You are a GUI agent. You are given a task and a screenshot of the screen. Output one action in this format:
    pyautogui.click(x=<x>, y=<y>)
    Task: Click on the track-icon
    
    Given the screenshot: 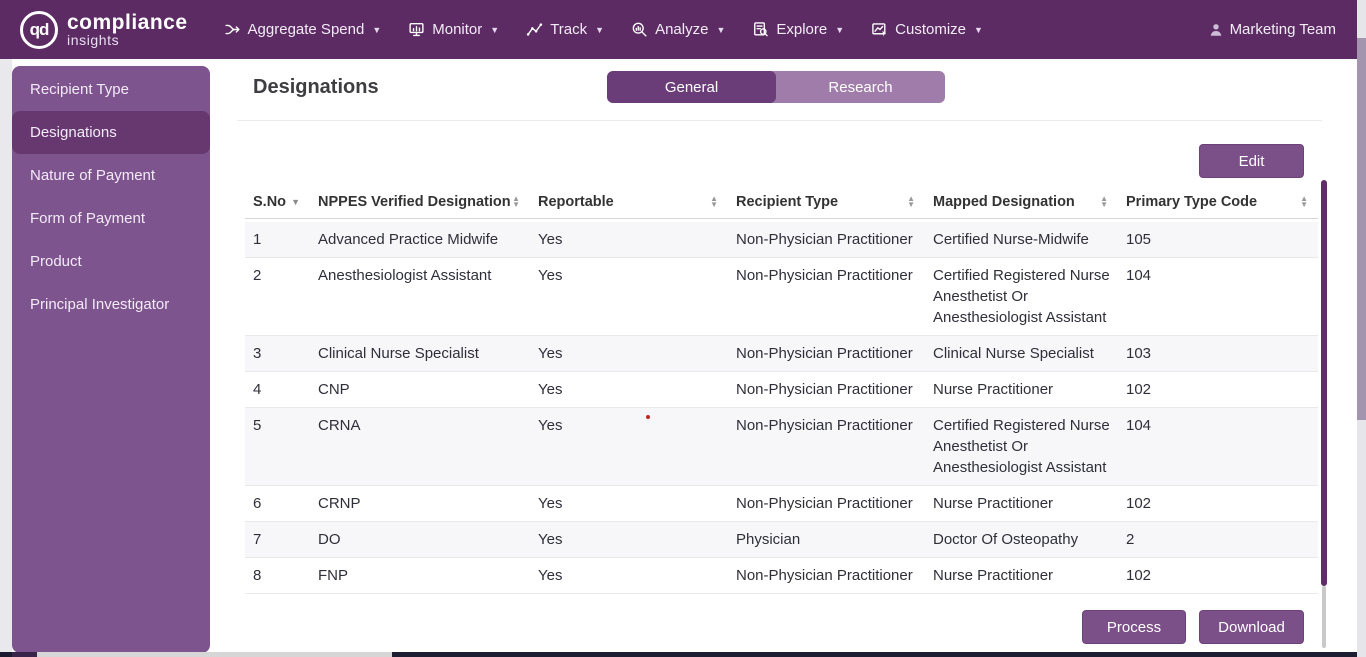 What is the action you would take?
    pyautogui.click(x=535, y=29)
    